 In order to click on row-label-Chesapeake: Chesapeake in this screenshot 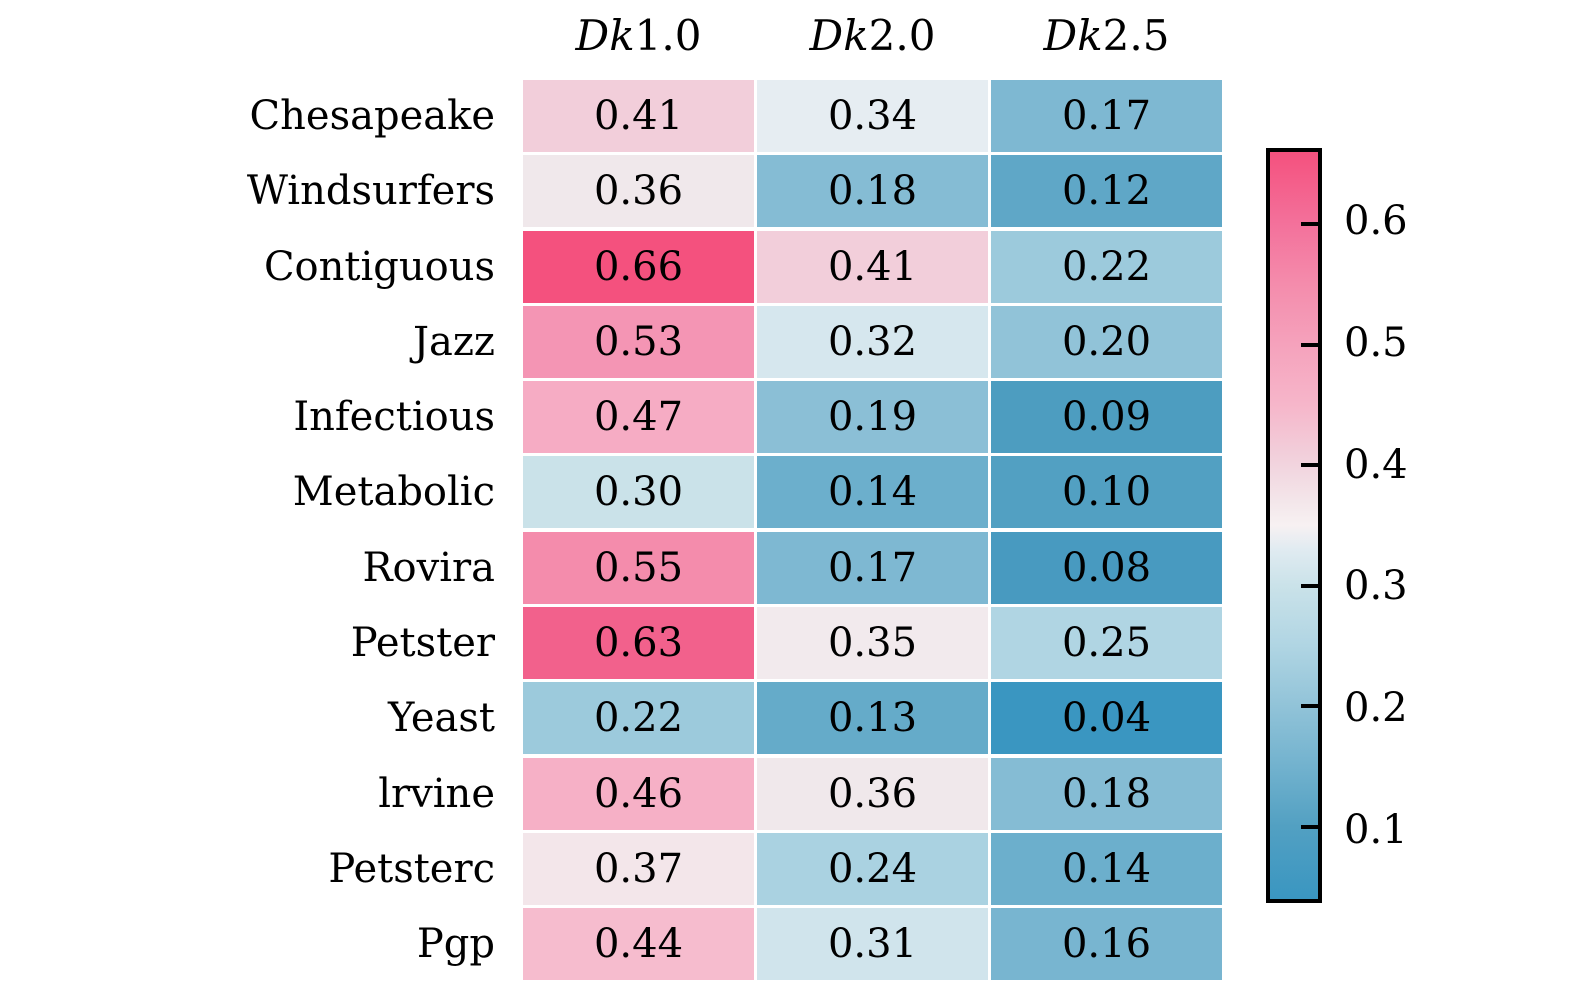, I will do `click(372, 116)`.